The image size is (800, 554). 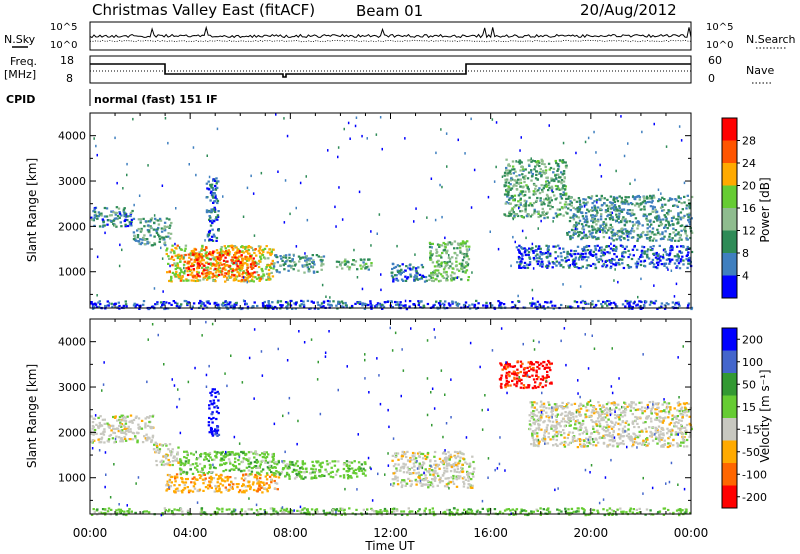 What do you see at coordinates (390, 41) in the screenshot?
I see `noise-search-trace` at bounding box center [390, 41].